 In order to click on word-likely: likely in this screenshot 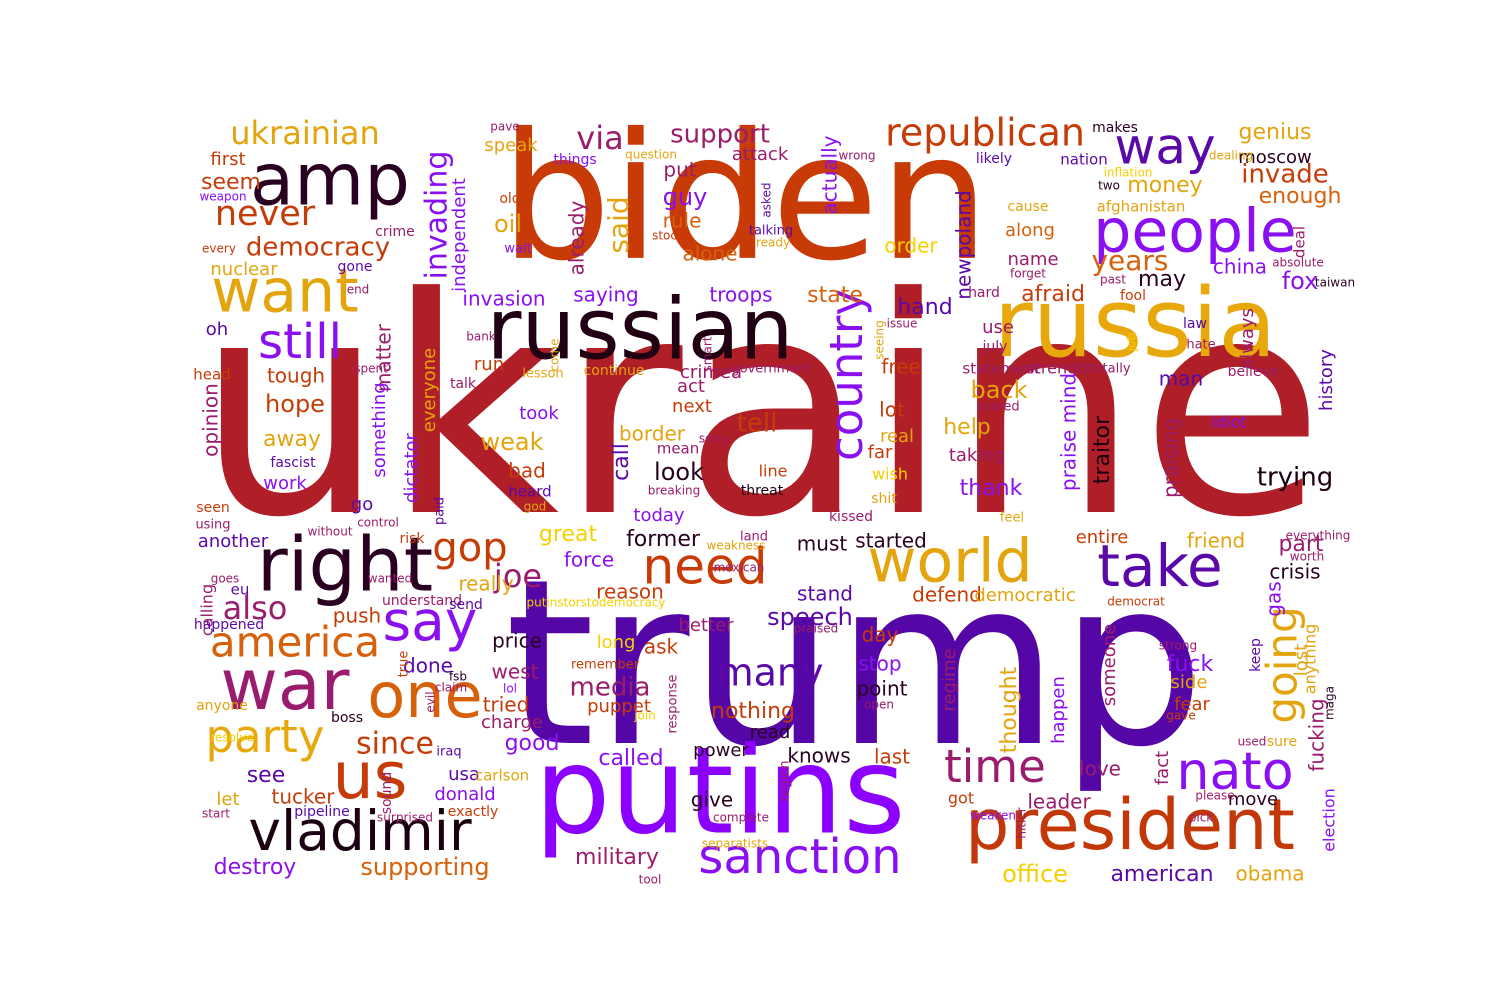, I will do `click(994, 159)`.